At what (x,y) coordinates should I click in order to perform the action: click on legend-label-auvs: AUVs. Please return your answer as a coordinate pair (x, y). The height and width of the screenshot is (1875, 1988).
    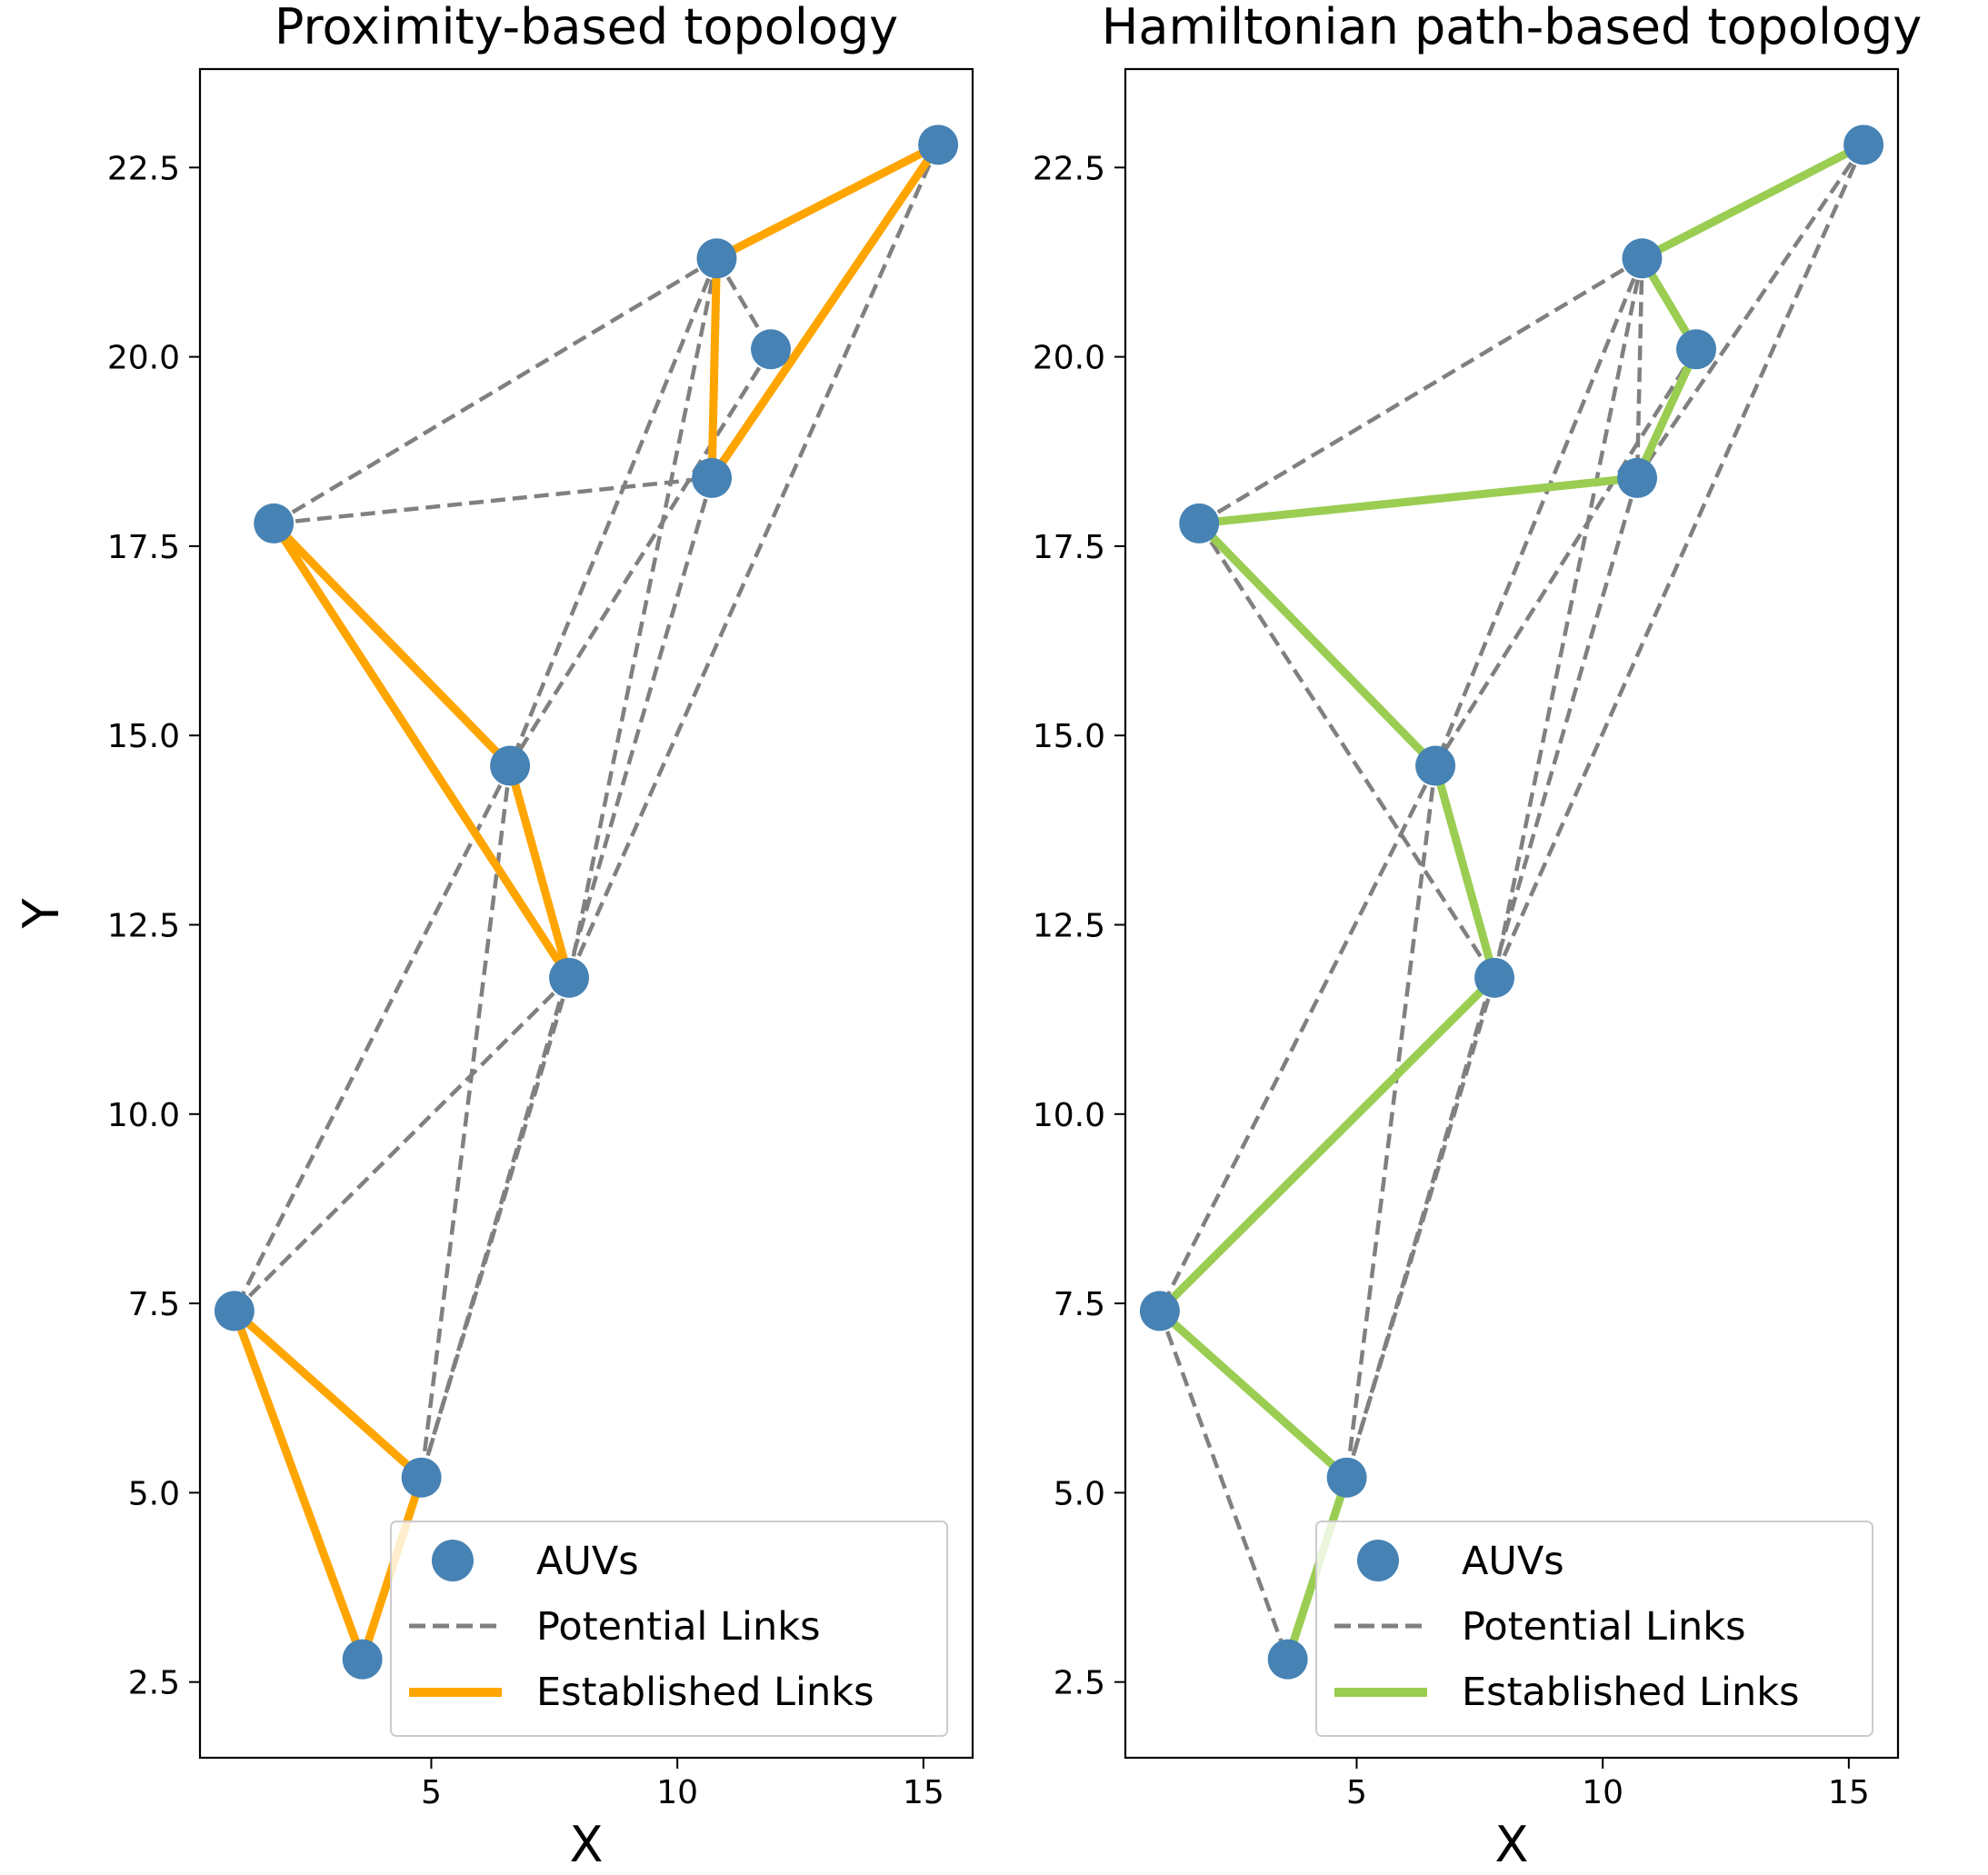
    Looking at the image, I should click on (1513, 1561).